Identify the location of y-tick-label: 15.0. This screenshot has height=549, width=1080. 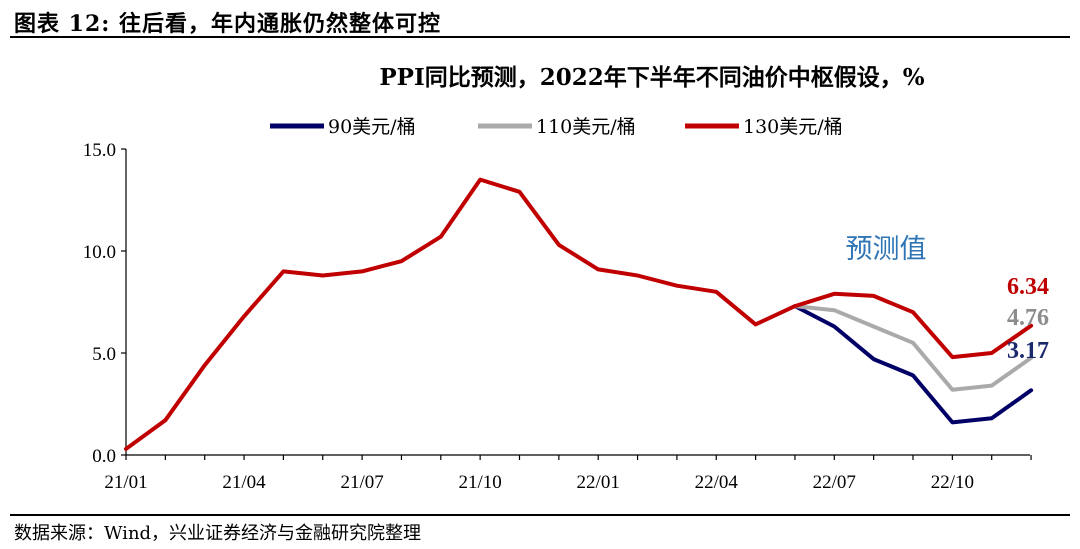
(99, 150).